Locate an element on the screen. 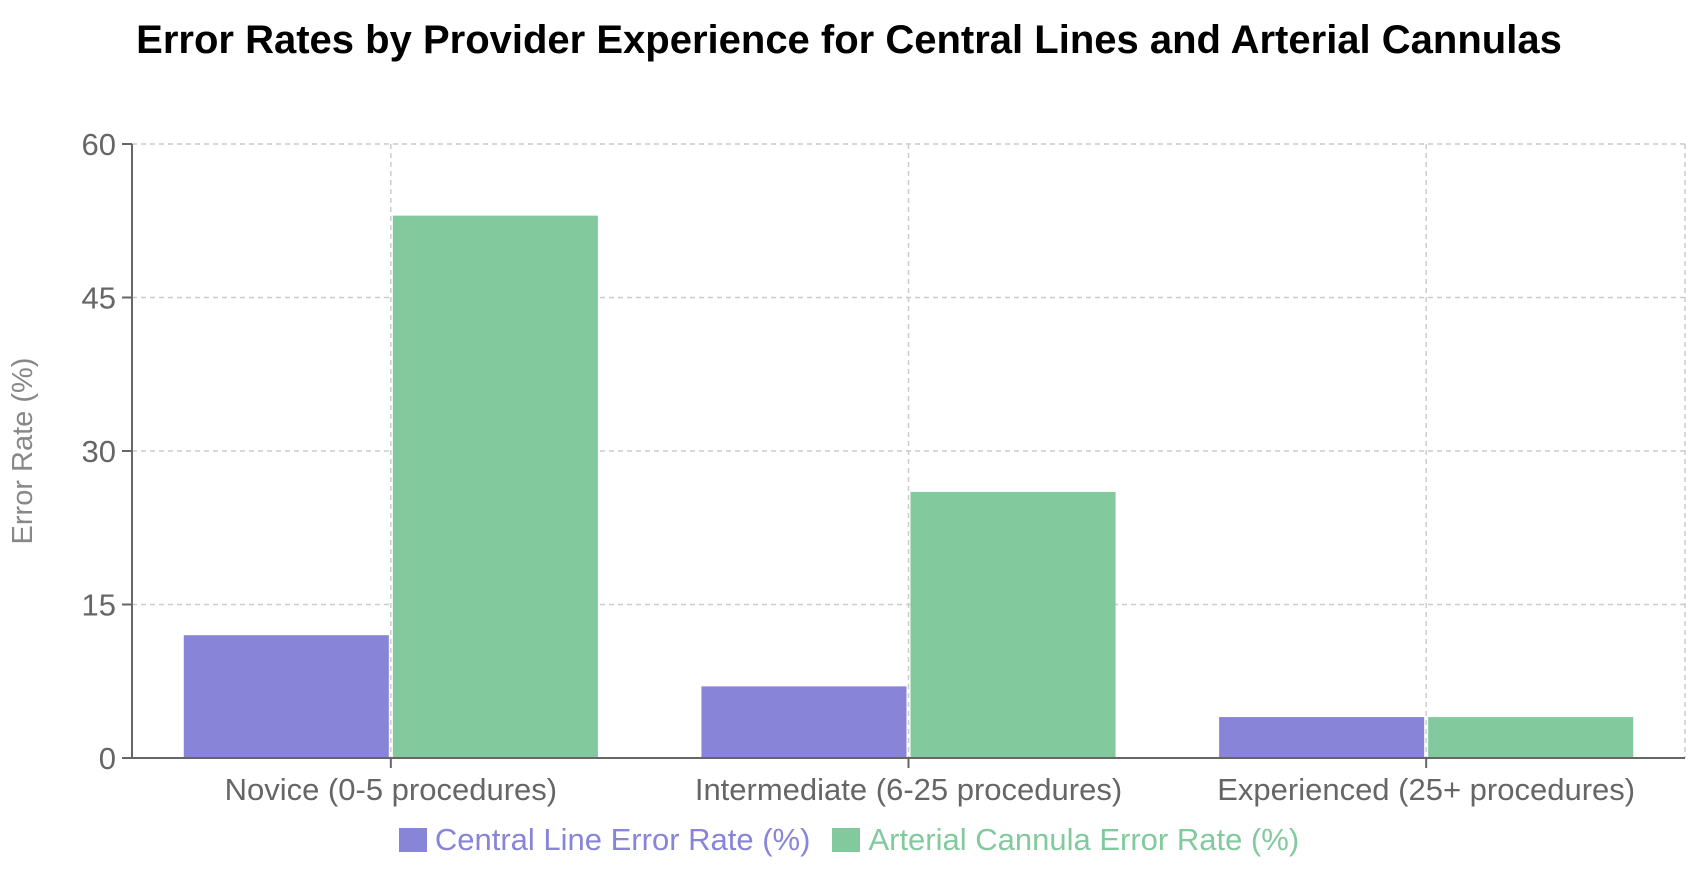  x-tick-label: Novice (0-5 procedures) is located at coordinates (391, 789).